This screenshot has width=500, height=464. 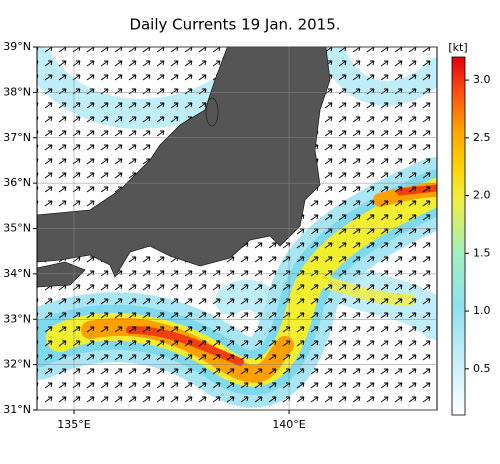 What do you see at coordinates (17, 228) in the screenshot?
I see `lat-label: 35°N` at bounding box center [17, 228].